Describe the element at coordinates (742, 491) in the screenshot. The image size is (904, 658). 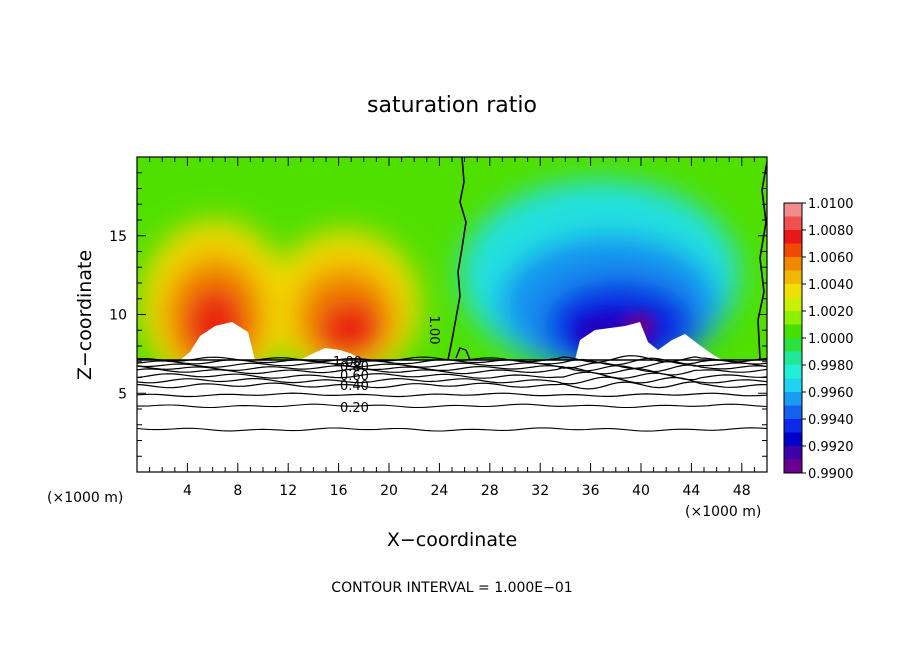
I see `x-tick-label: 48` at that location.